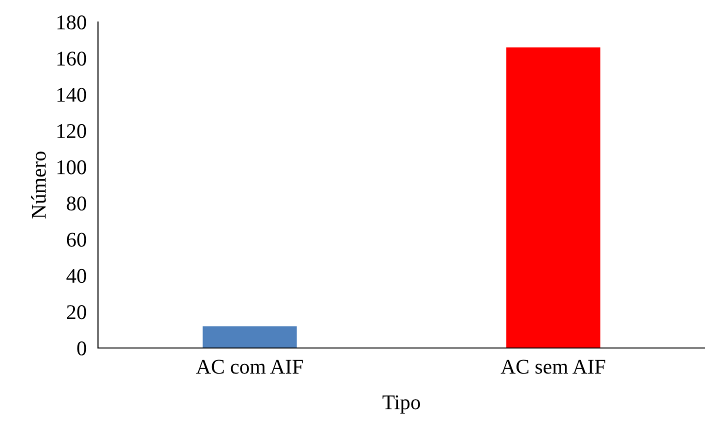  What do you see at coordinates (76, 239) in the screenshot?
I see `y-tick-label: 60` at bounding box center [76, 239].